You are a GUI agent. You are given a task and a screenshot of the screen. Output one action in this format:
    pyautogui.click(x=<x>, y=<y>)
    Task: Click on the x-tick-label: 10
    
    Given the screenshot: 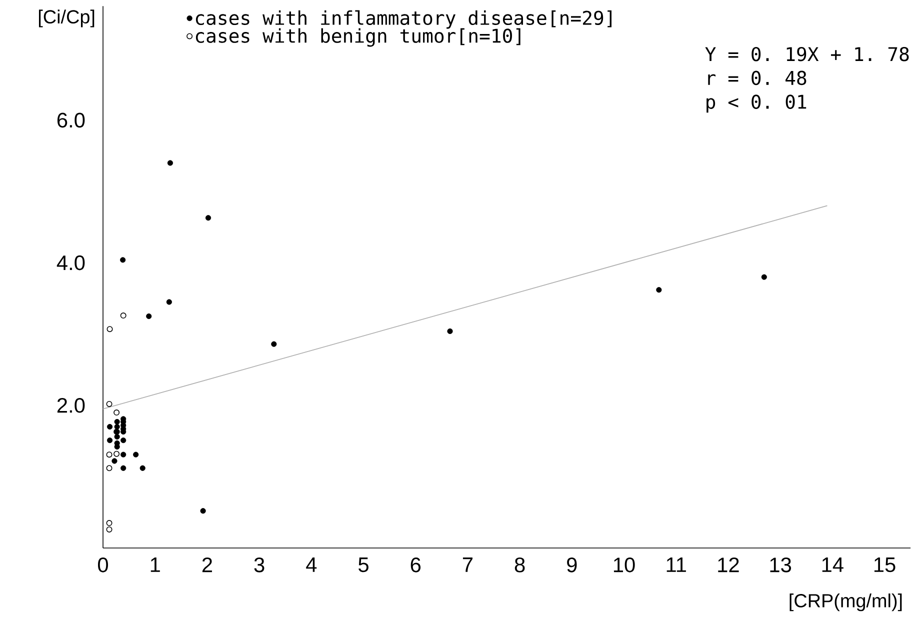 What is the action you would take?
    pyautogui.click(x=624, y=565)
    